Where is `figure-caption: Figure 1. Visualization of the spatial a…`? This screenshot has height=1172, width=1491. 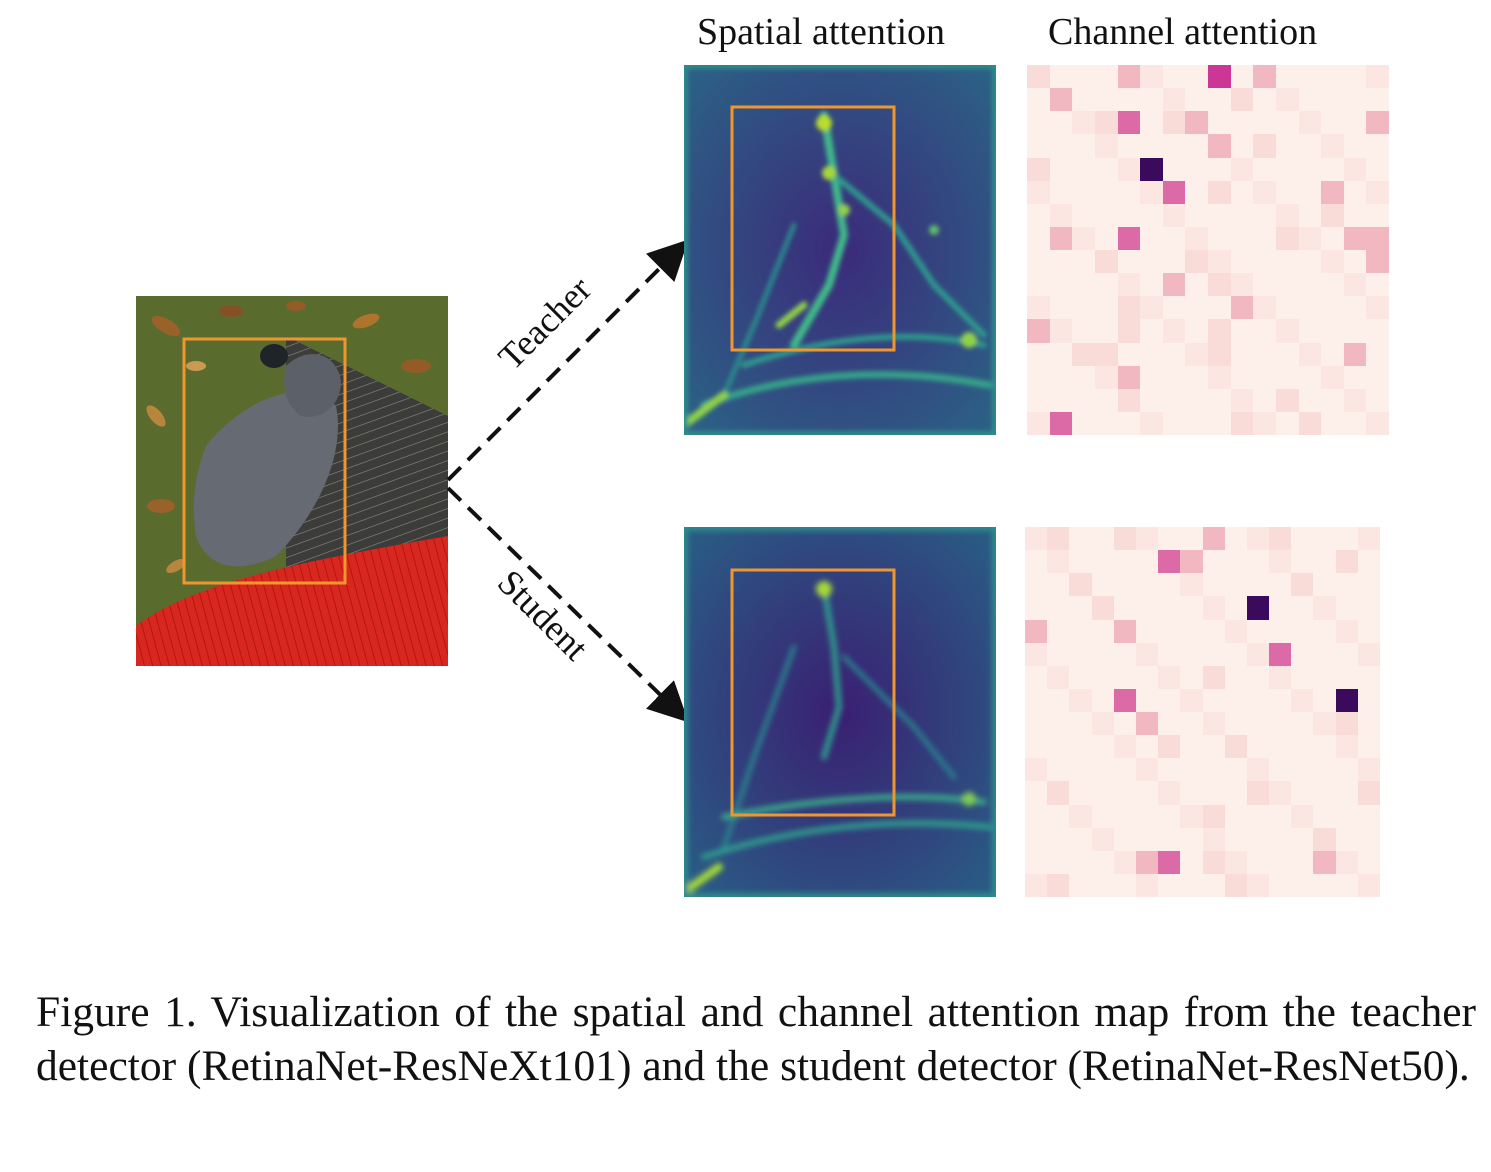 figure-caption: Figure 1. Visualization of the spatial a… is located at coordinates (756, 1039).